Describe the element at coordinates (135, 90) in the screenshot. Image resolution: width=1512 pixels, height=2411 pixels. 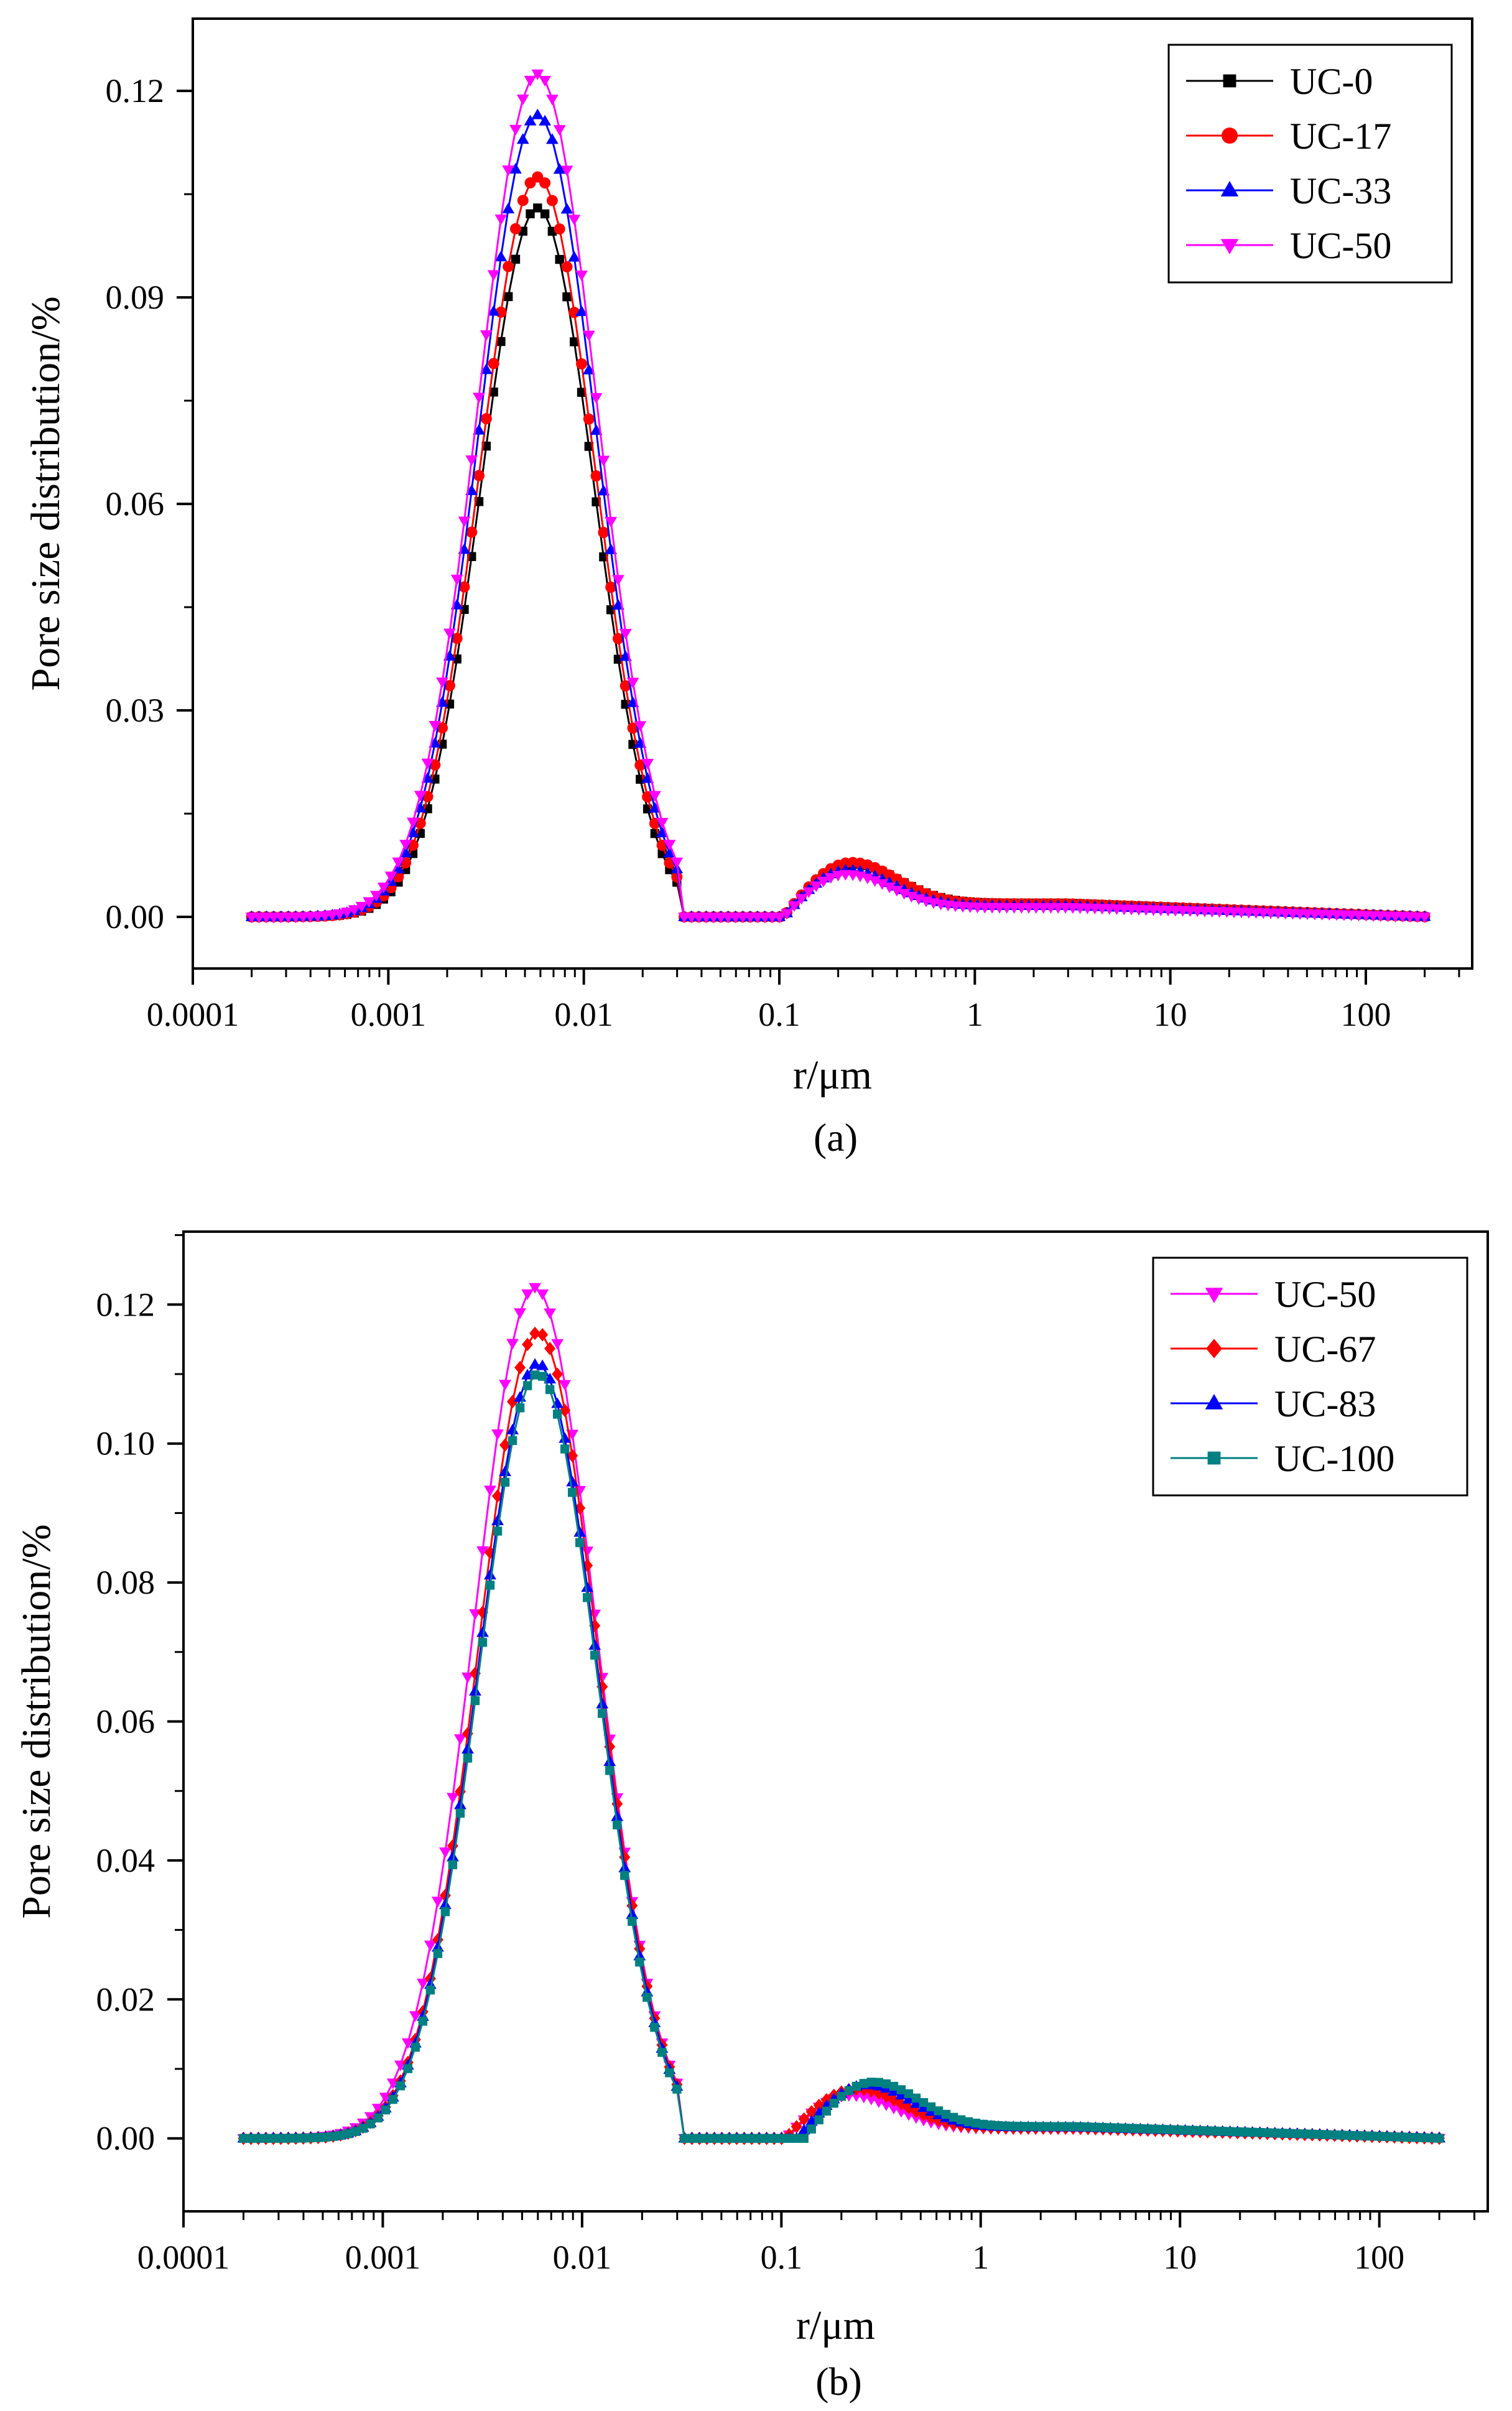
I see `y-tick-label: 0.12` at that location.